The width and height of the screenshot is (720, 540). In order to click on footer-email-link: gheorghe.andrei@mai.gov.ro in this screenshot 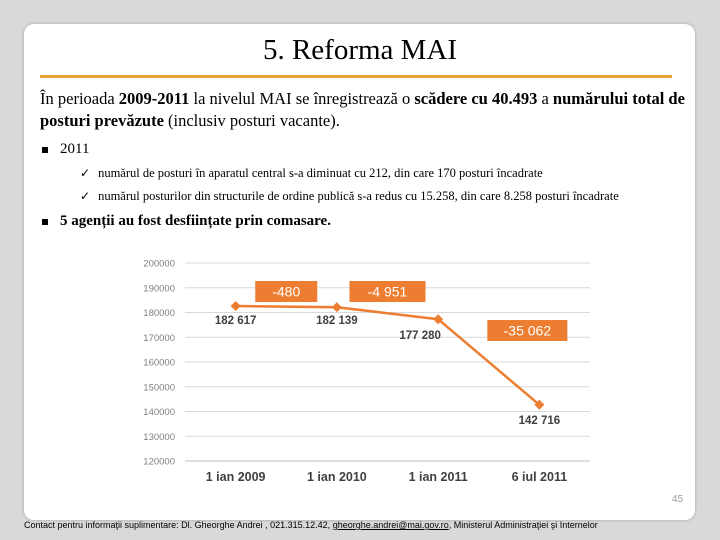, I will do `click(390, 525)`.